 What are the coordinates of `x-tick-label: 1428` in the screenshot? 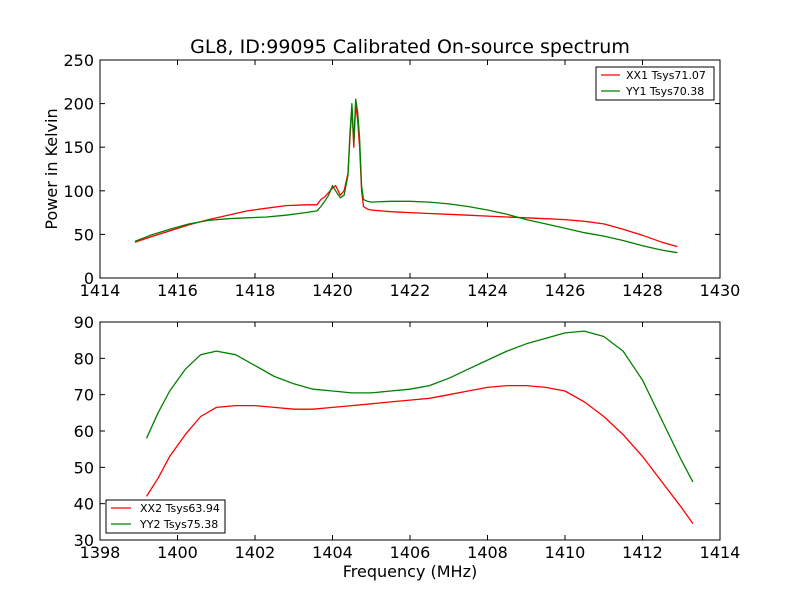 It's located at (642, 290).